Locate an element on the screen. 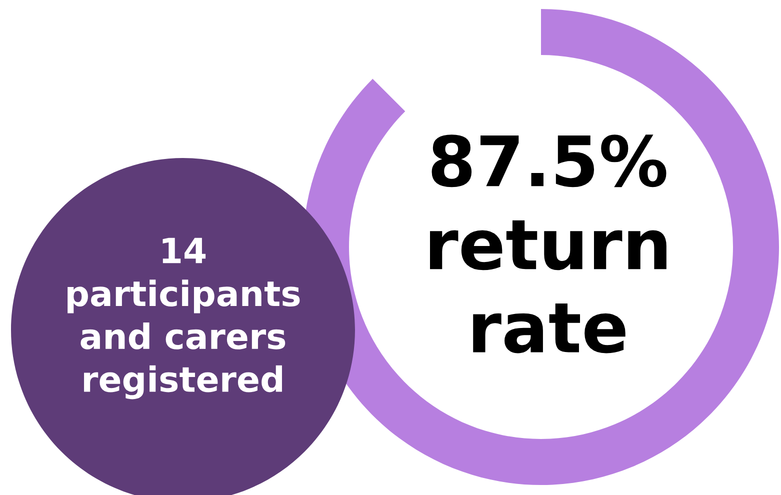 The width and height of the screenshot is (781, 495). text: 87.5% return rate is located at coordinates (548, 244).